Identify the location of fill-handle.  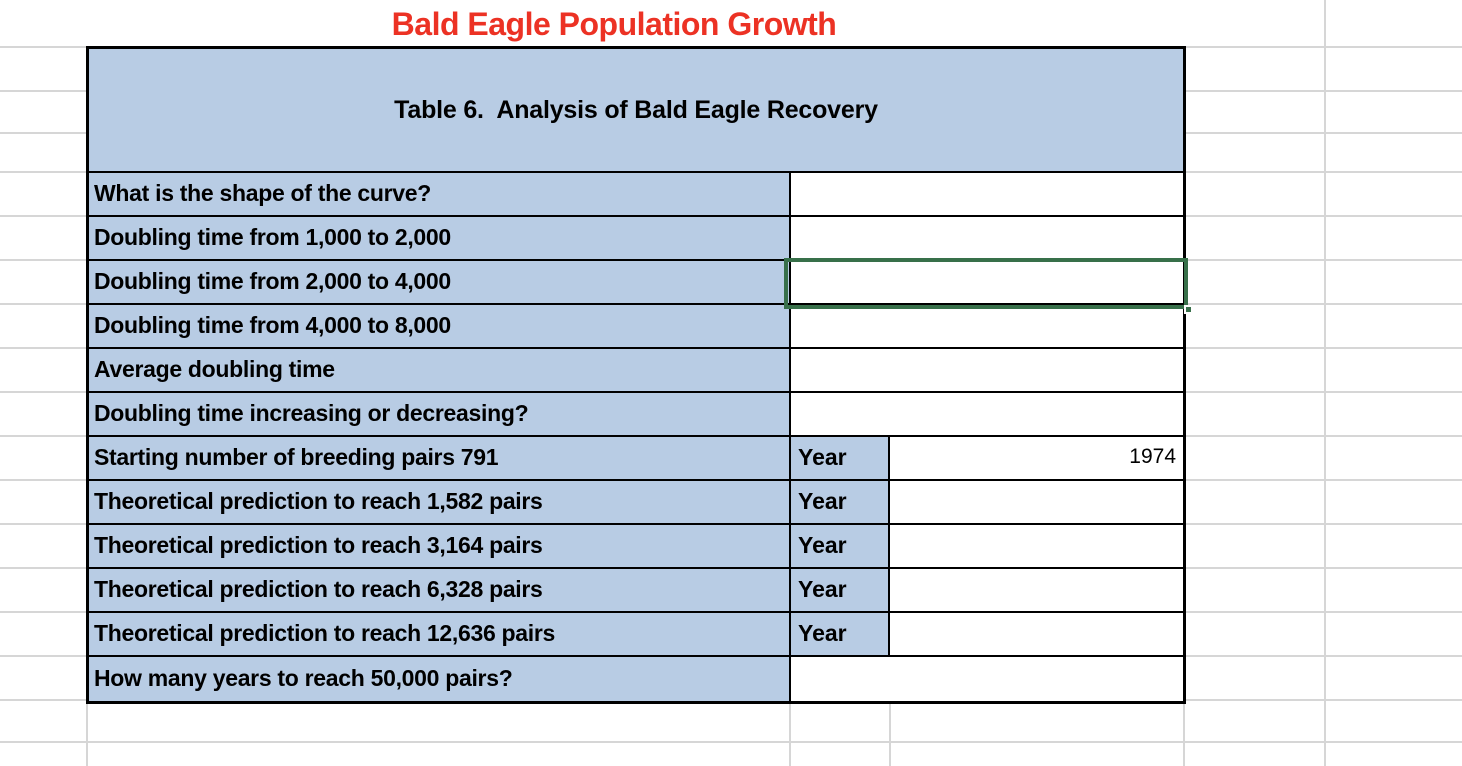
(1188, 309).